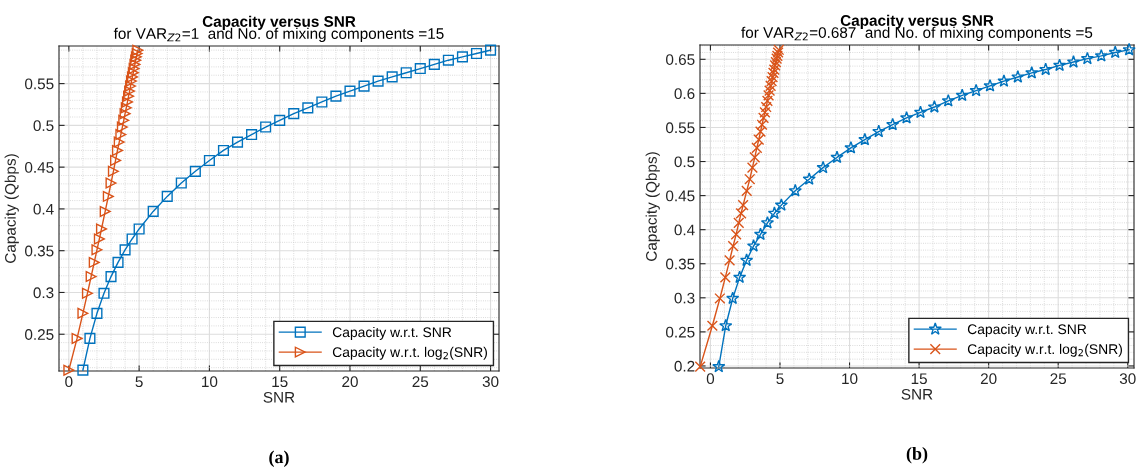  What do you see at coordinates (919, 379) in the screenshot?
I see `x-tick-label: 15` at bounding box center [919, 379].